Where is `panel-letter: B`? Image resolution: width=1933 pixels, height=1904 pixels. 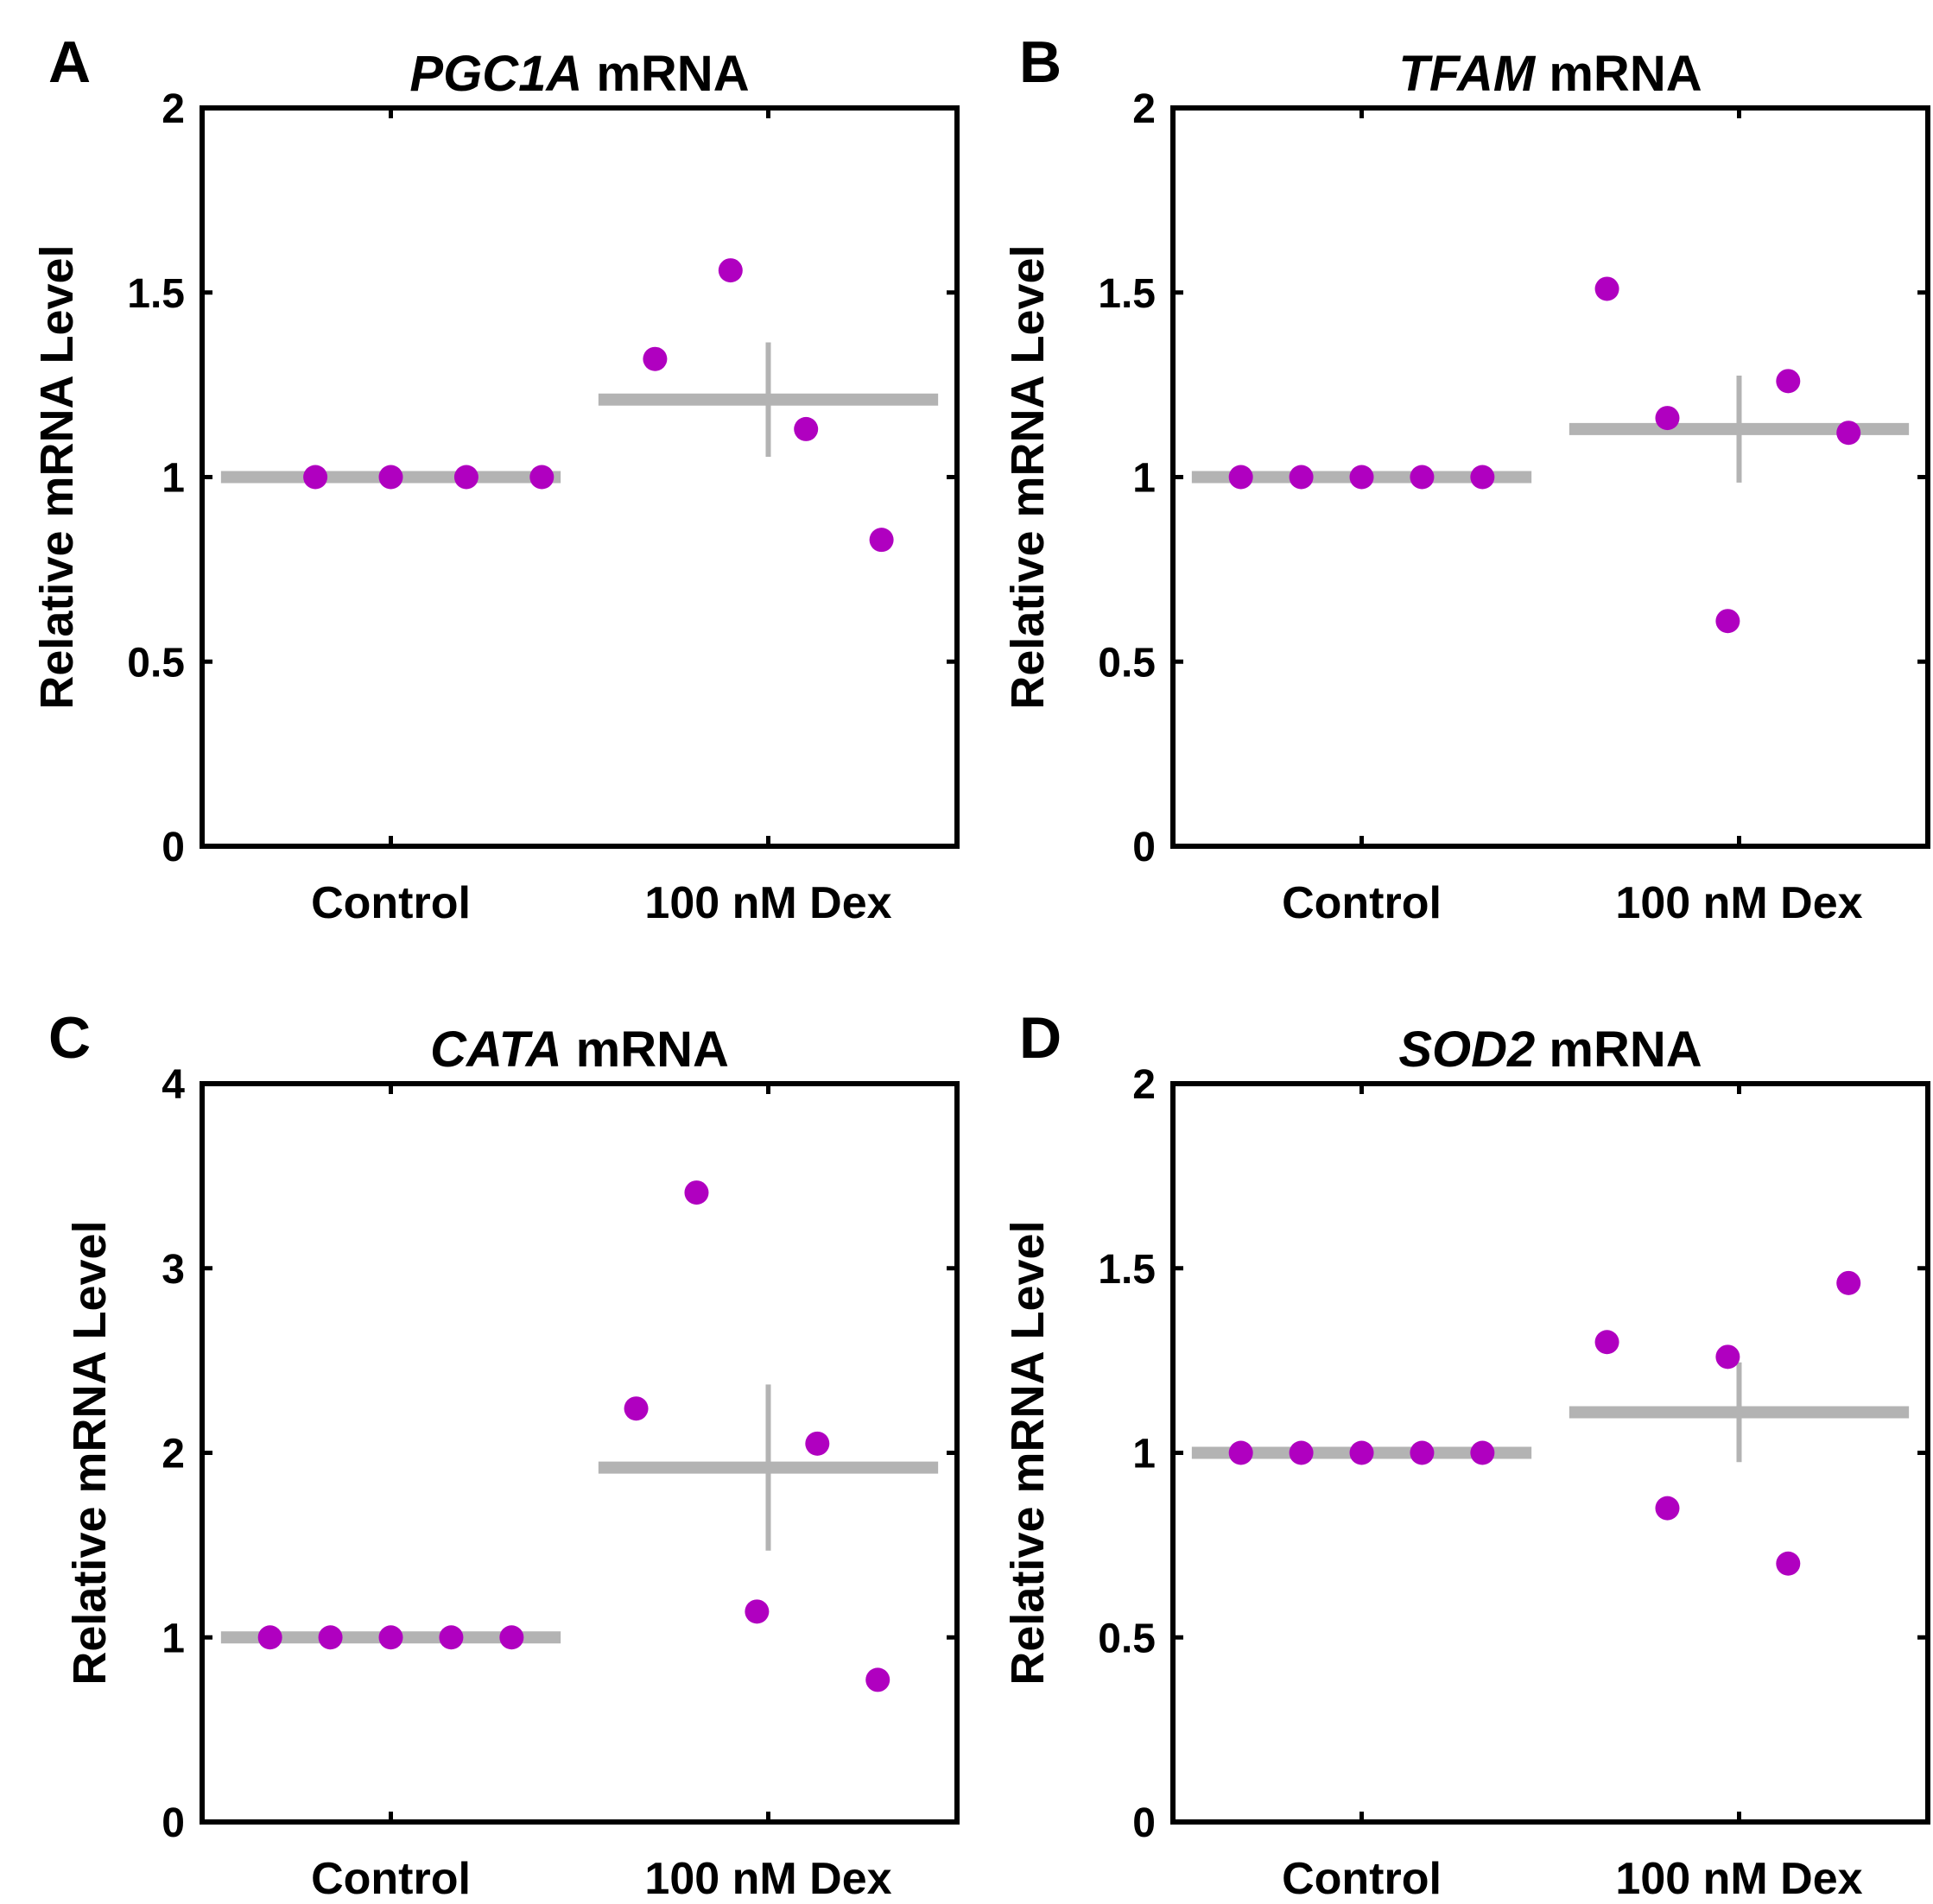 panel-letter: B is located at coordinates (1040, 62).